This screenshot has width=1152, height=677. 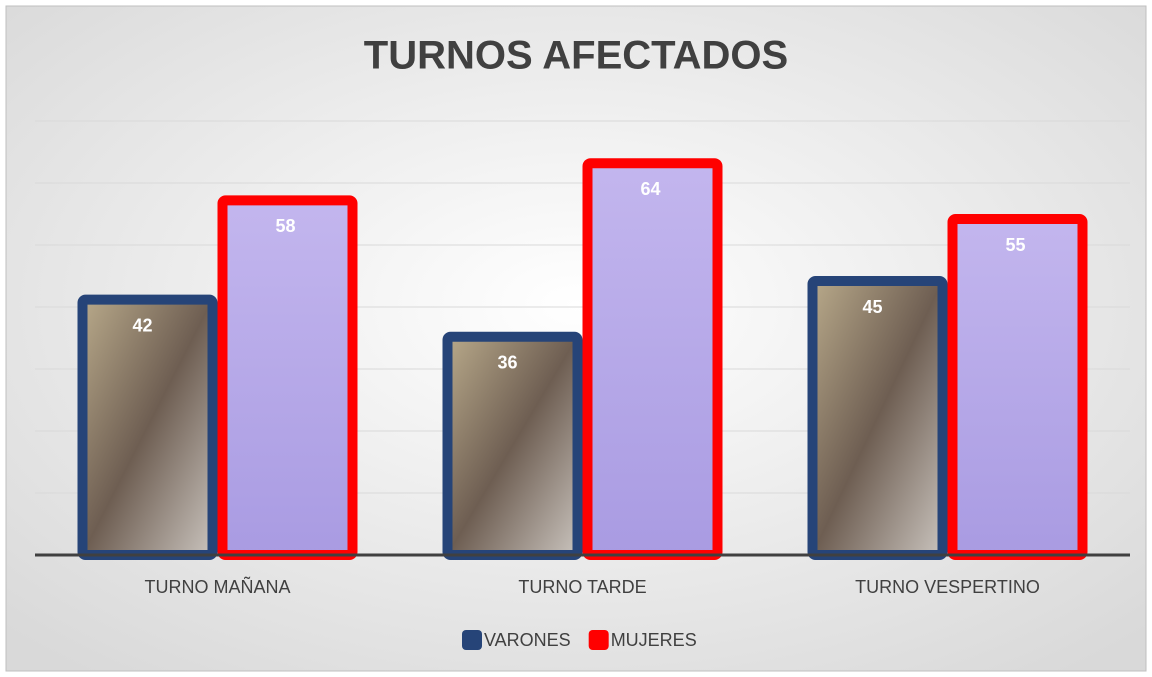 I want to click on data-label: 58, so click(x=285, y=226).